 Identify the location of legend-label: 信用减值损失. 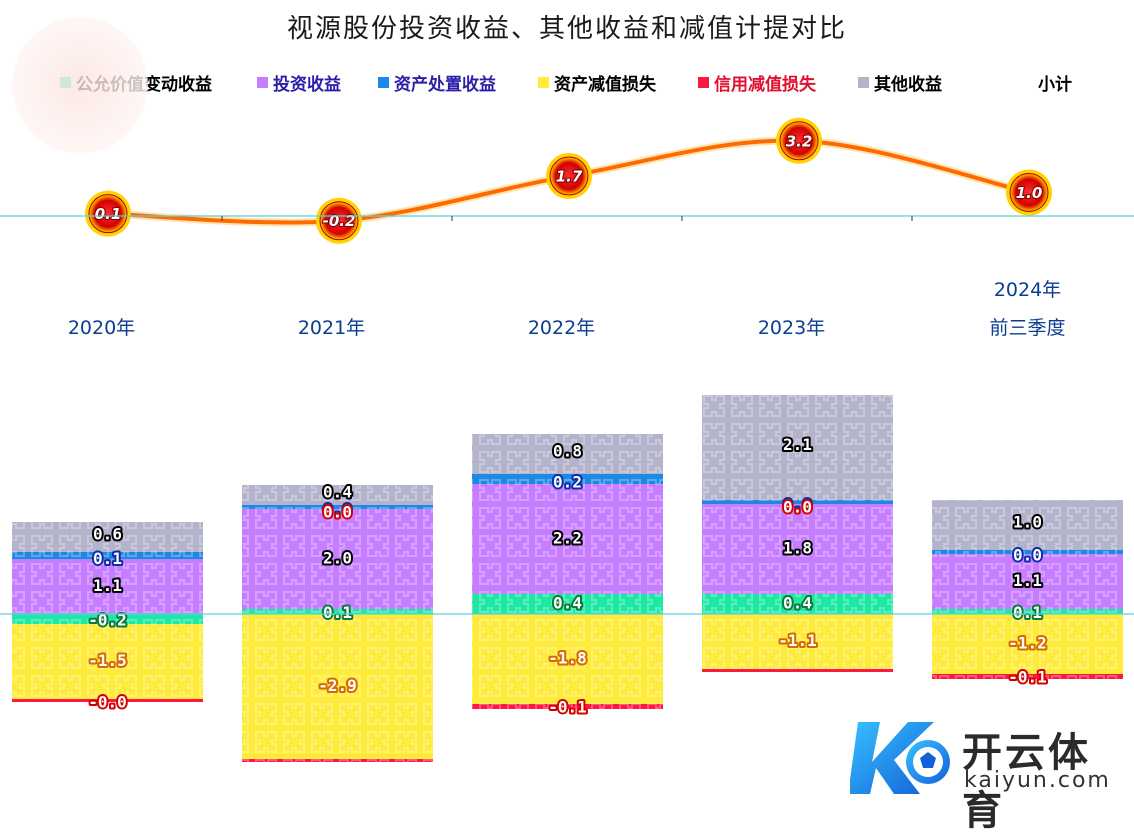
(765, 85).